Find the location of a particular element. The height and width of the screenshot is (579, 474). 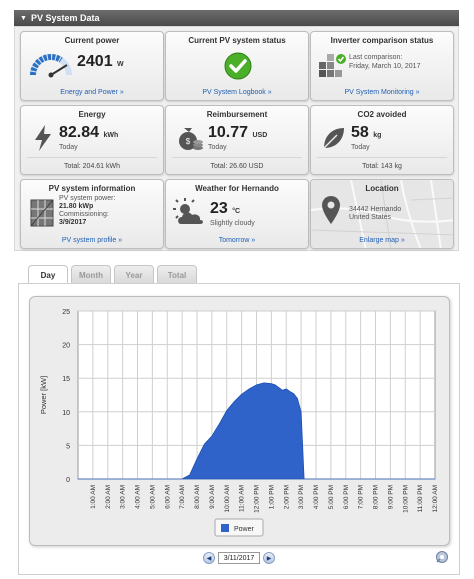

legend-label: Power is located at coordinates (244, 529).